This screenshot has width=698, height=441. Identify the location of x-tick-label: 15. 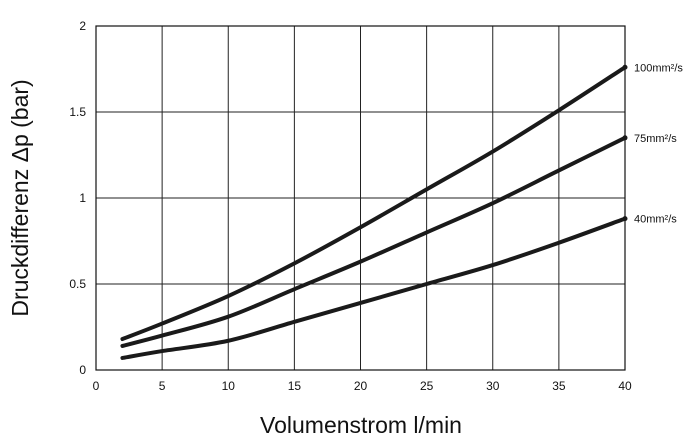
(295, 386).